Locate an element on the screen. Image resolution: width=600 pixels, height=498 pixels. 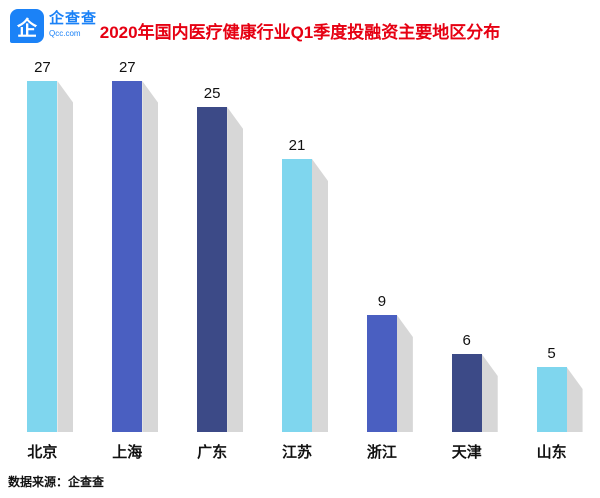
category-axis: 北京 上海 广东 江苏 浙江 天津 山东 is located at coordinates (300, 451).